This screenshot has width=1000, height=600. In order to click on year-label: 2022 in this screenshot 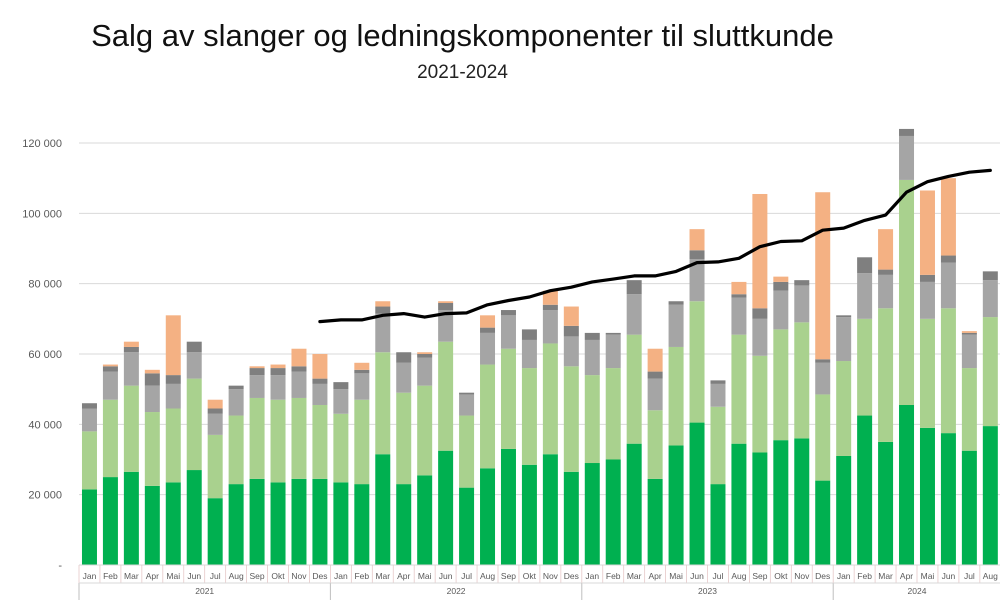, I will do `click(456, 591)`.